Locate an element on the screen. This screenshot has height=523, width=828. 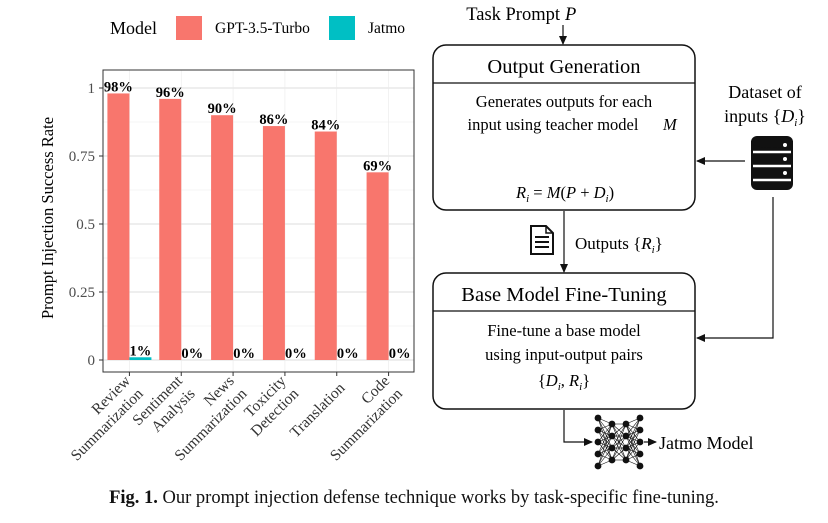
fine-tuning-title: Base Model Fine-Tuning is located at coordinates (563, 295).